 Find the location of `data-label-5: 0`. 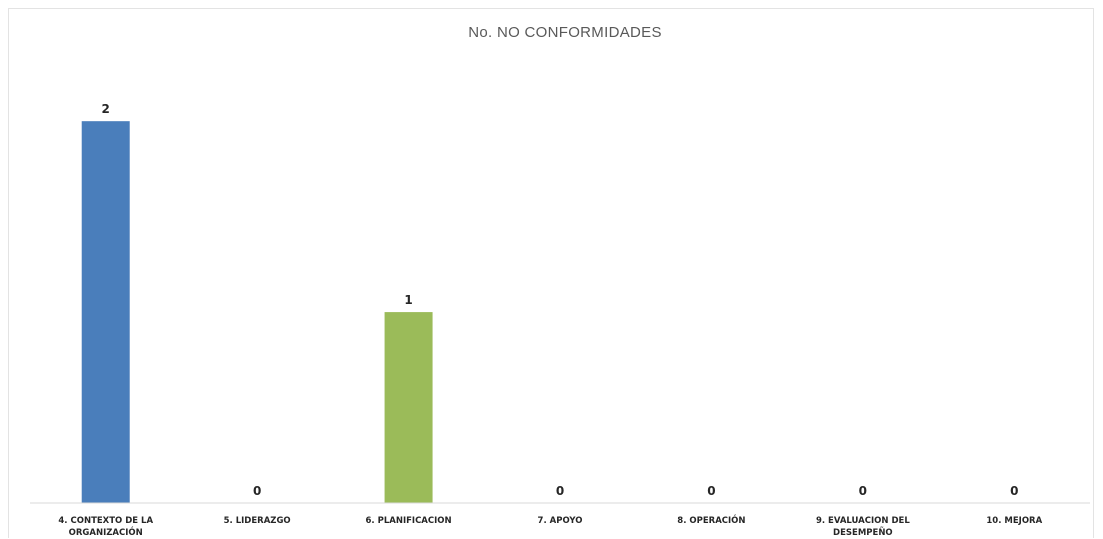

data-label-5: 0 is located at coordinates (863, 491).